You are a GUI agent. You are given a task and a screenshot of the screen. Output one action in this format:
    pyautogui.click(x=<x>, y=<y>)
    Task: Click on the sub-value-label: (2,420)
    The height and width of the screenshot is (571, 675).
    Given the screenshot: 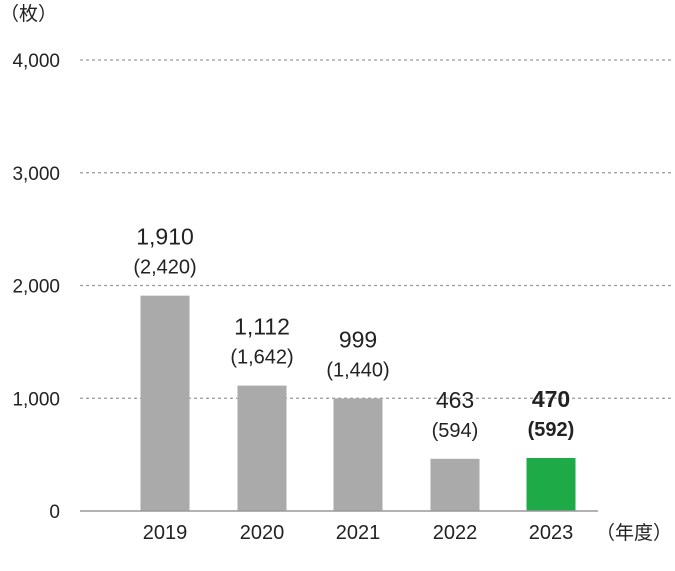 What is the action you would take?
    pyautogui.click(x=164, y=268)
    